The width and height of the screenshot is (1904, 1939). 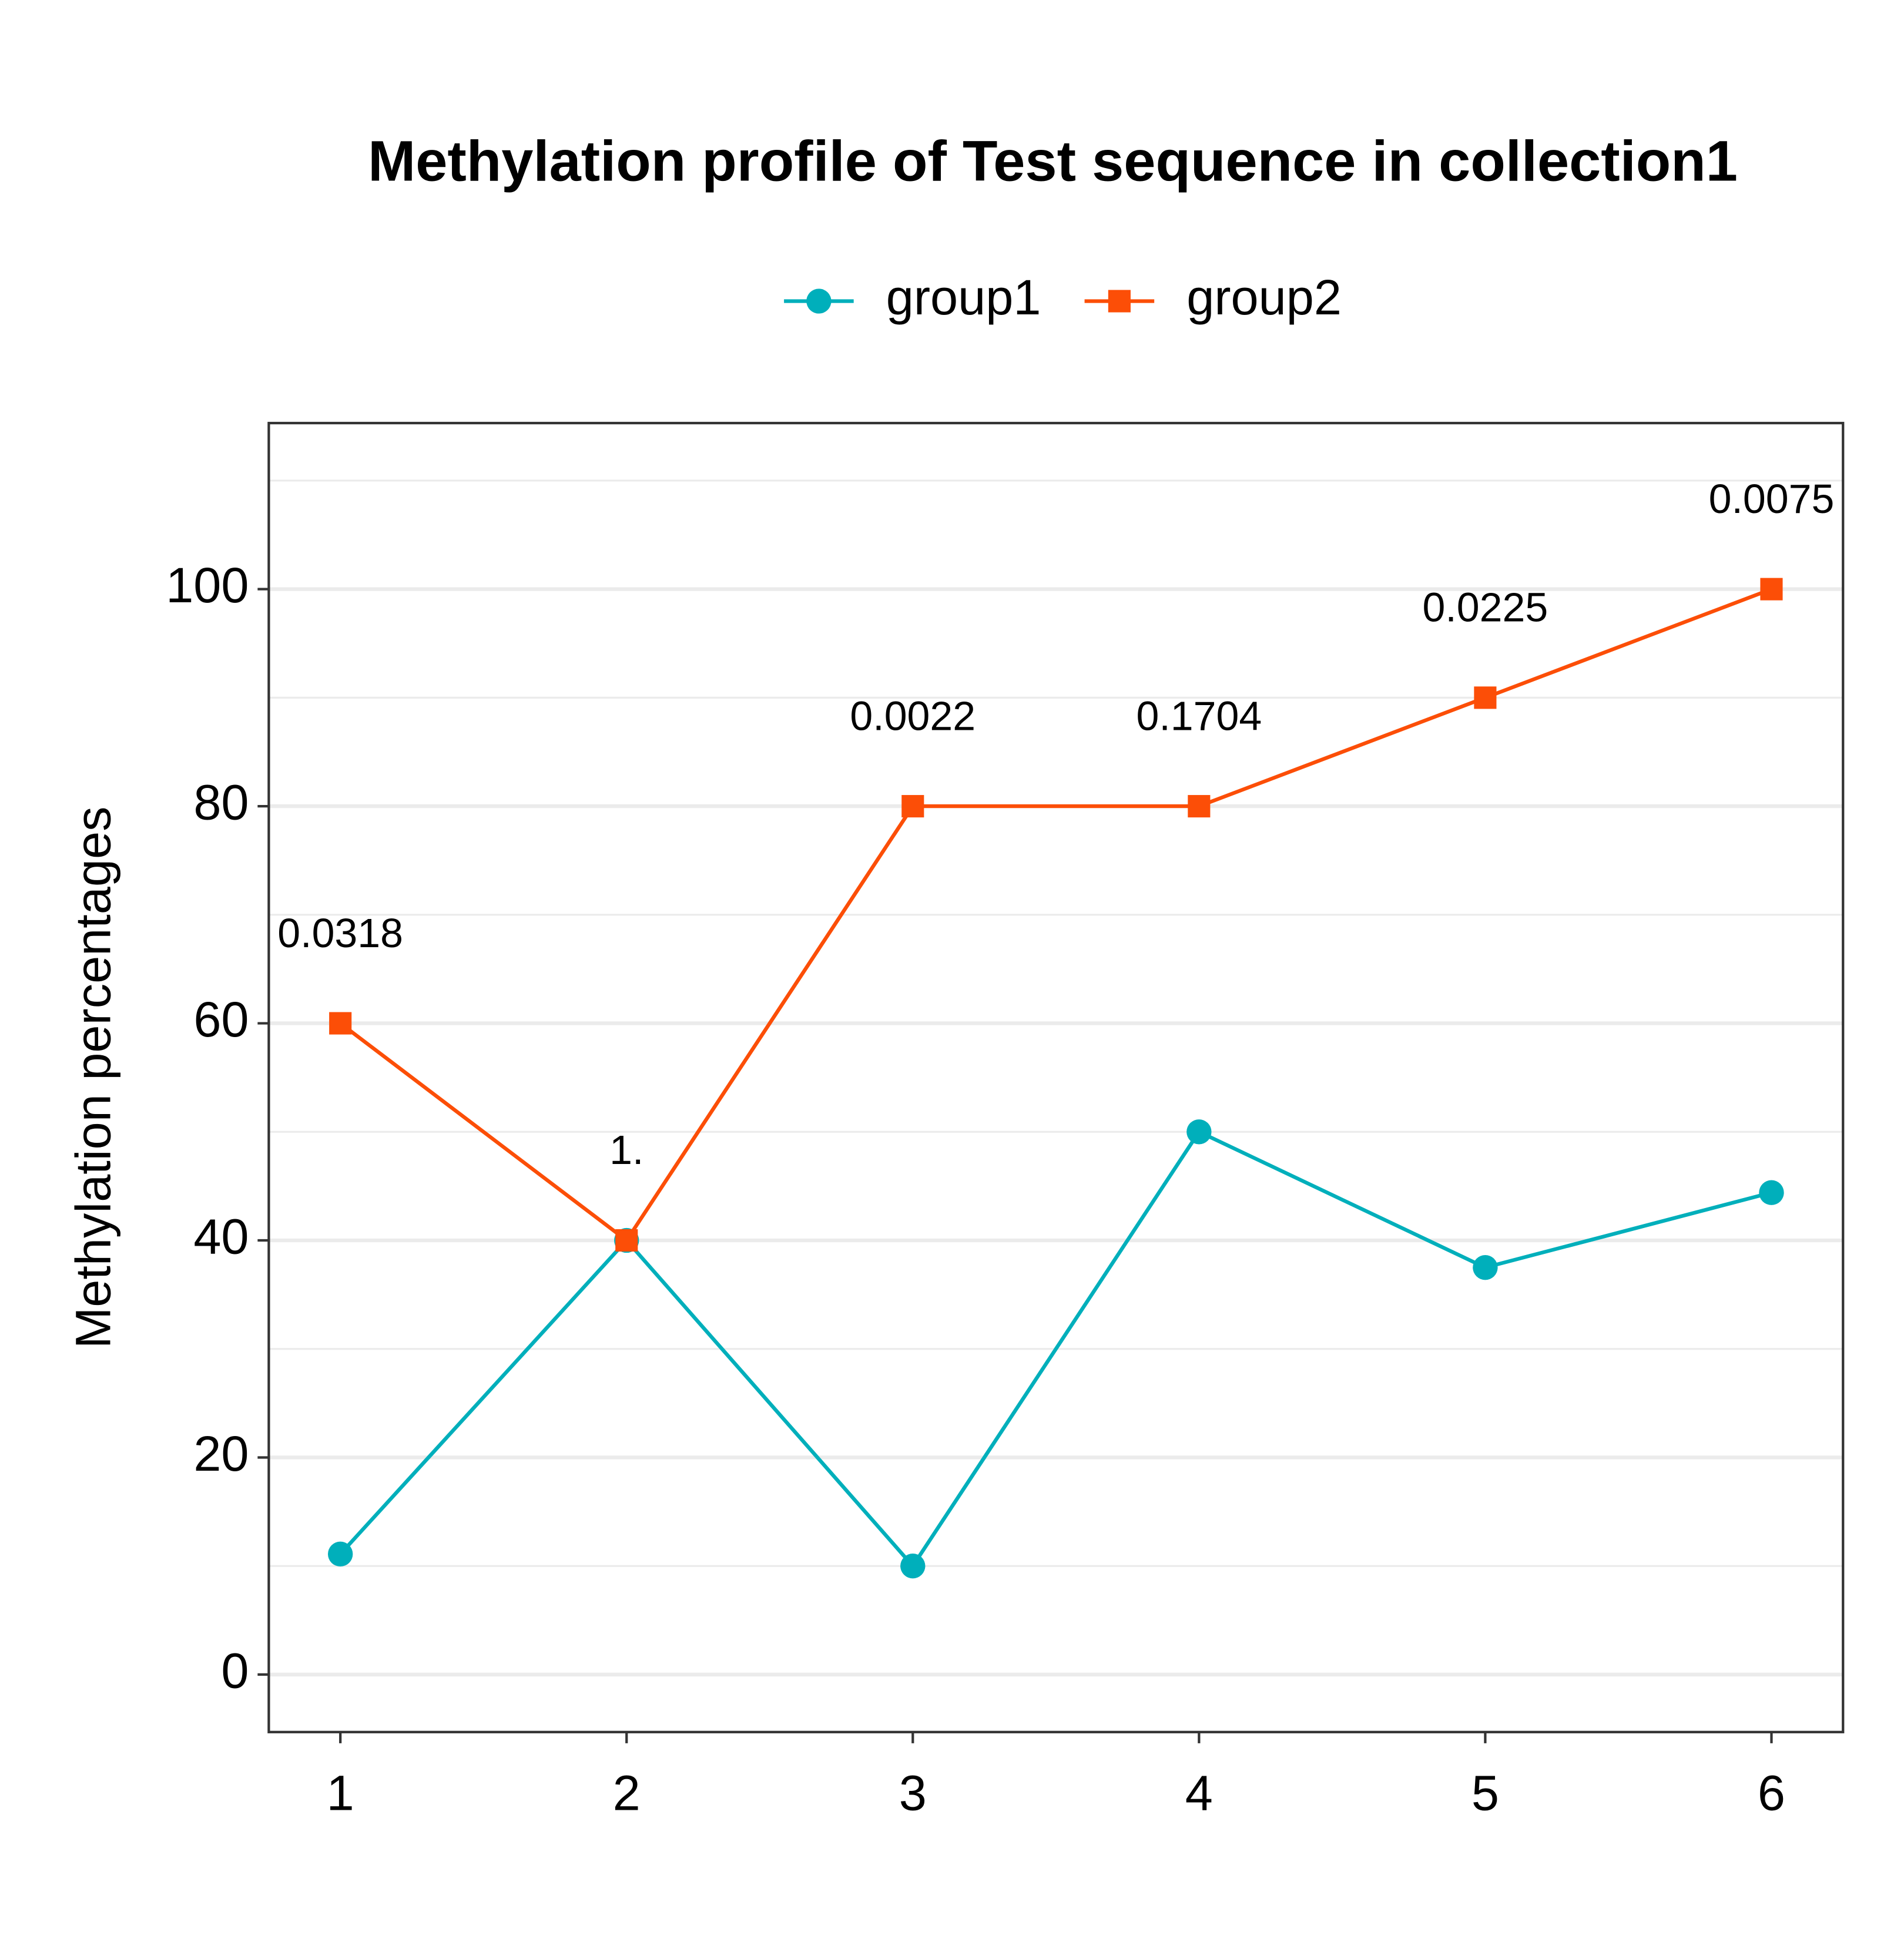 What do you see at coordinates (964, 297) in the screenshot?
I see `legend-label: group1` at bounding box center [964, 297].